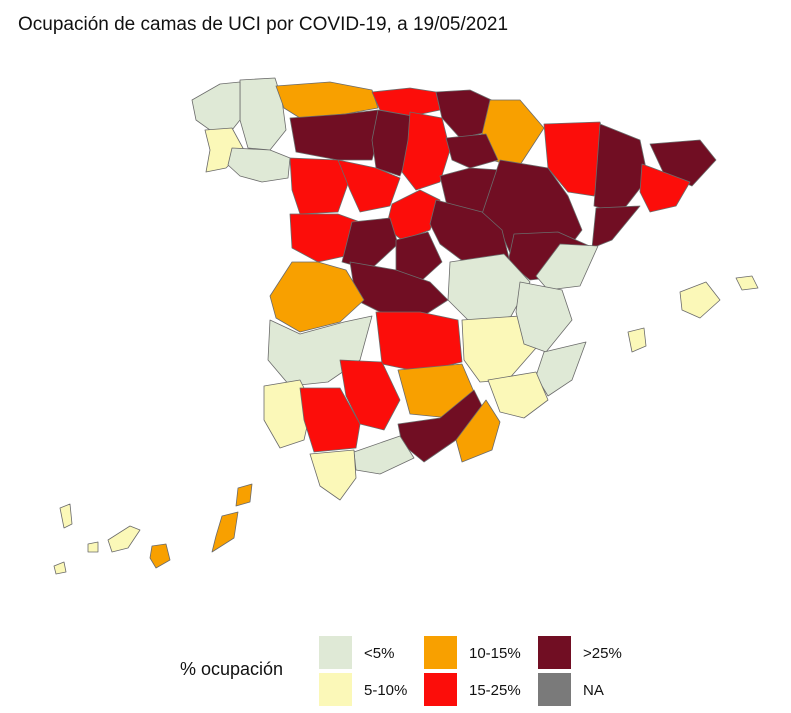 This screenshot has height=713, width=791. I want to click on region-caceres, so click(317, 297).